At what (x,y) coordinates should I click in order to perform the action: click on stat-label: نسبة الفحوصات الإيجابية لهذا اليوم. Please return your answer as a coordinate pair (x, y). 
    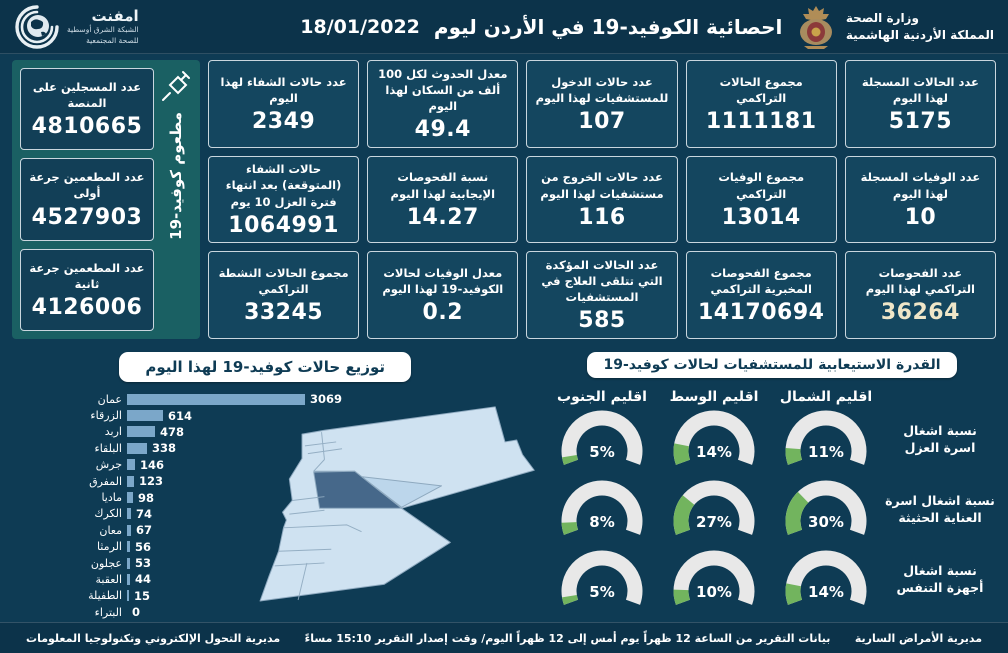
    Looking at the image, I should click on (443, 185).